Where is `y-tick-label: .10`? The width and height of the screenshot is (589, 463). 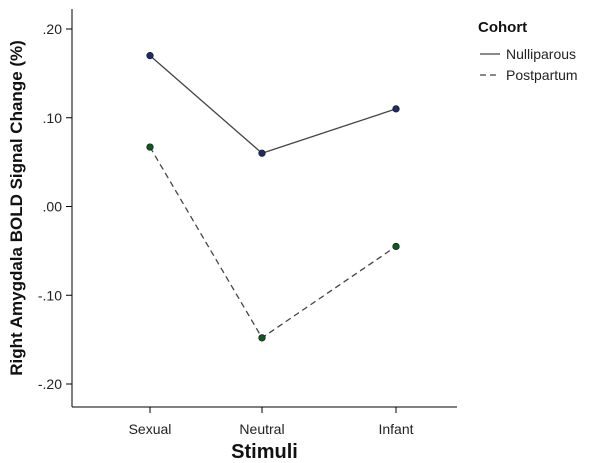 y-tick-label: .10 is located at coordinates (53, 118).